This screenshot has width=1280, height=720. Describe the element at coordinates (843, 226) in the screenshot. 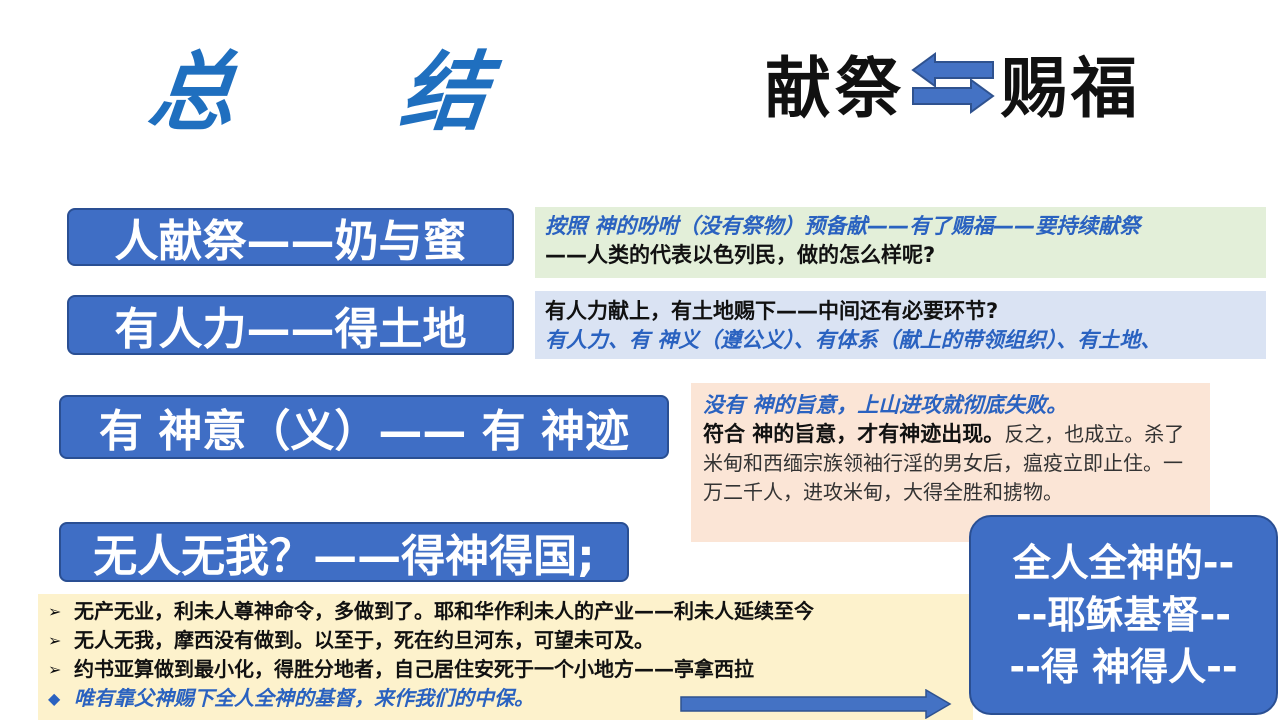

I see `note-line: 按照 神的吩咐（没有祭物）预备献——有了赐福——要持续献祭` at that location.